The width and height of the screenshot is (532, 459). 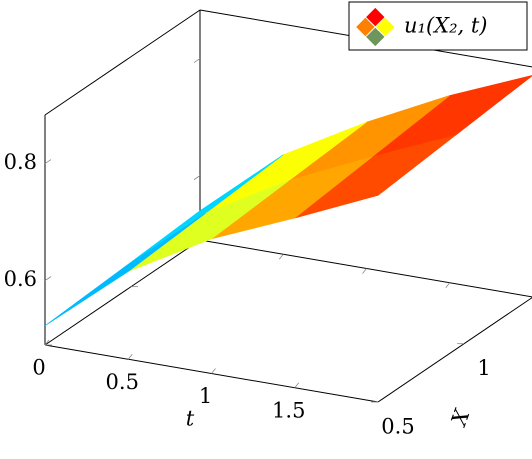 I want to click on y-axis-label: X, so click(x=460, y=417).